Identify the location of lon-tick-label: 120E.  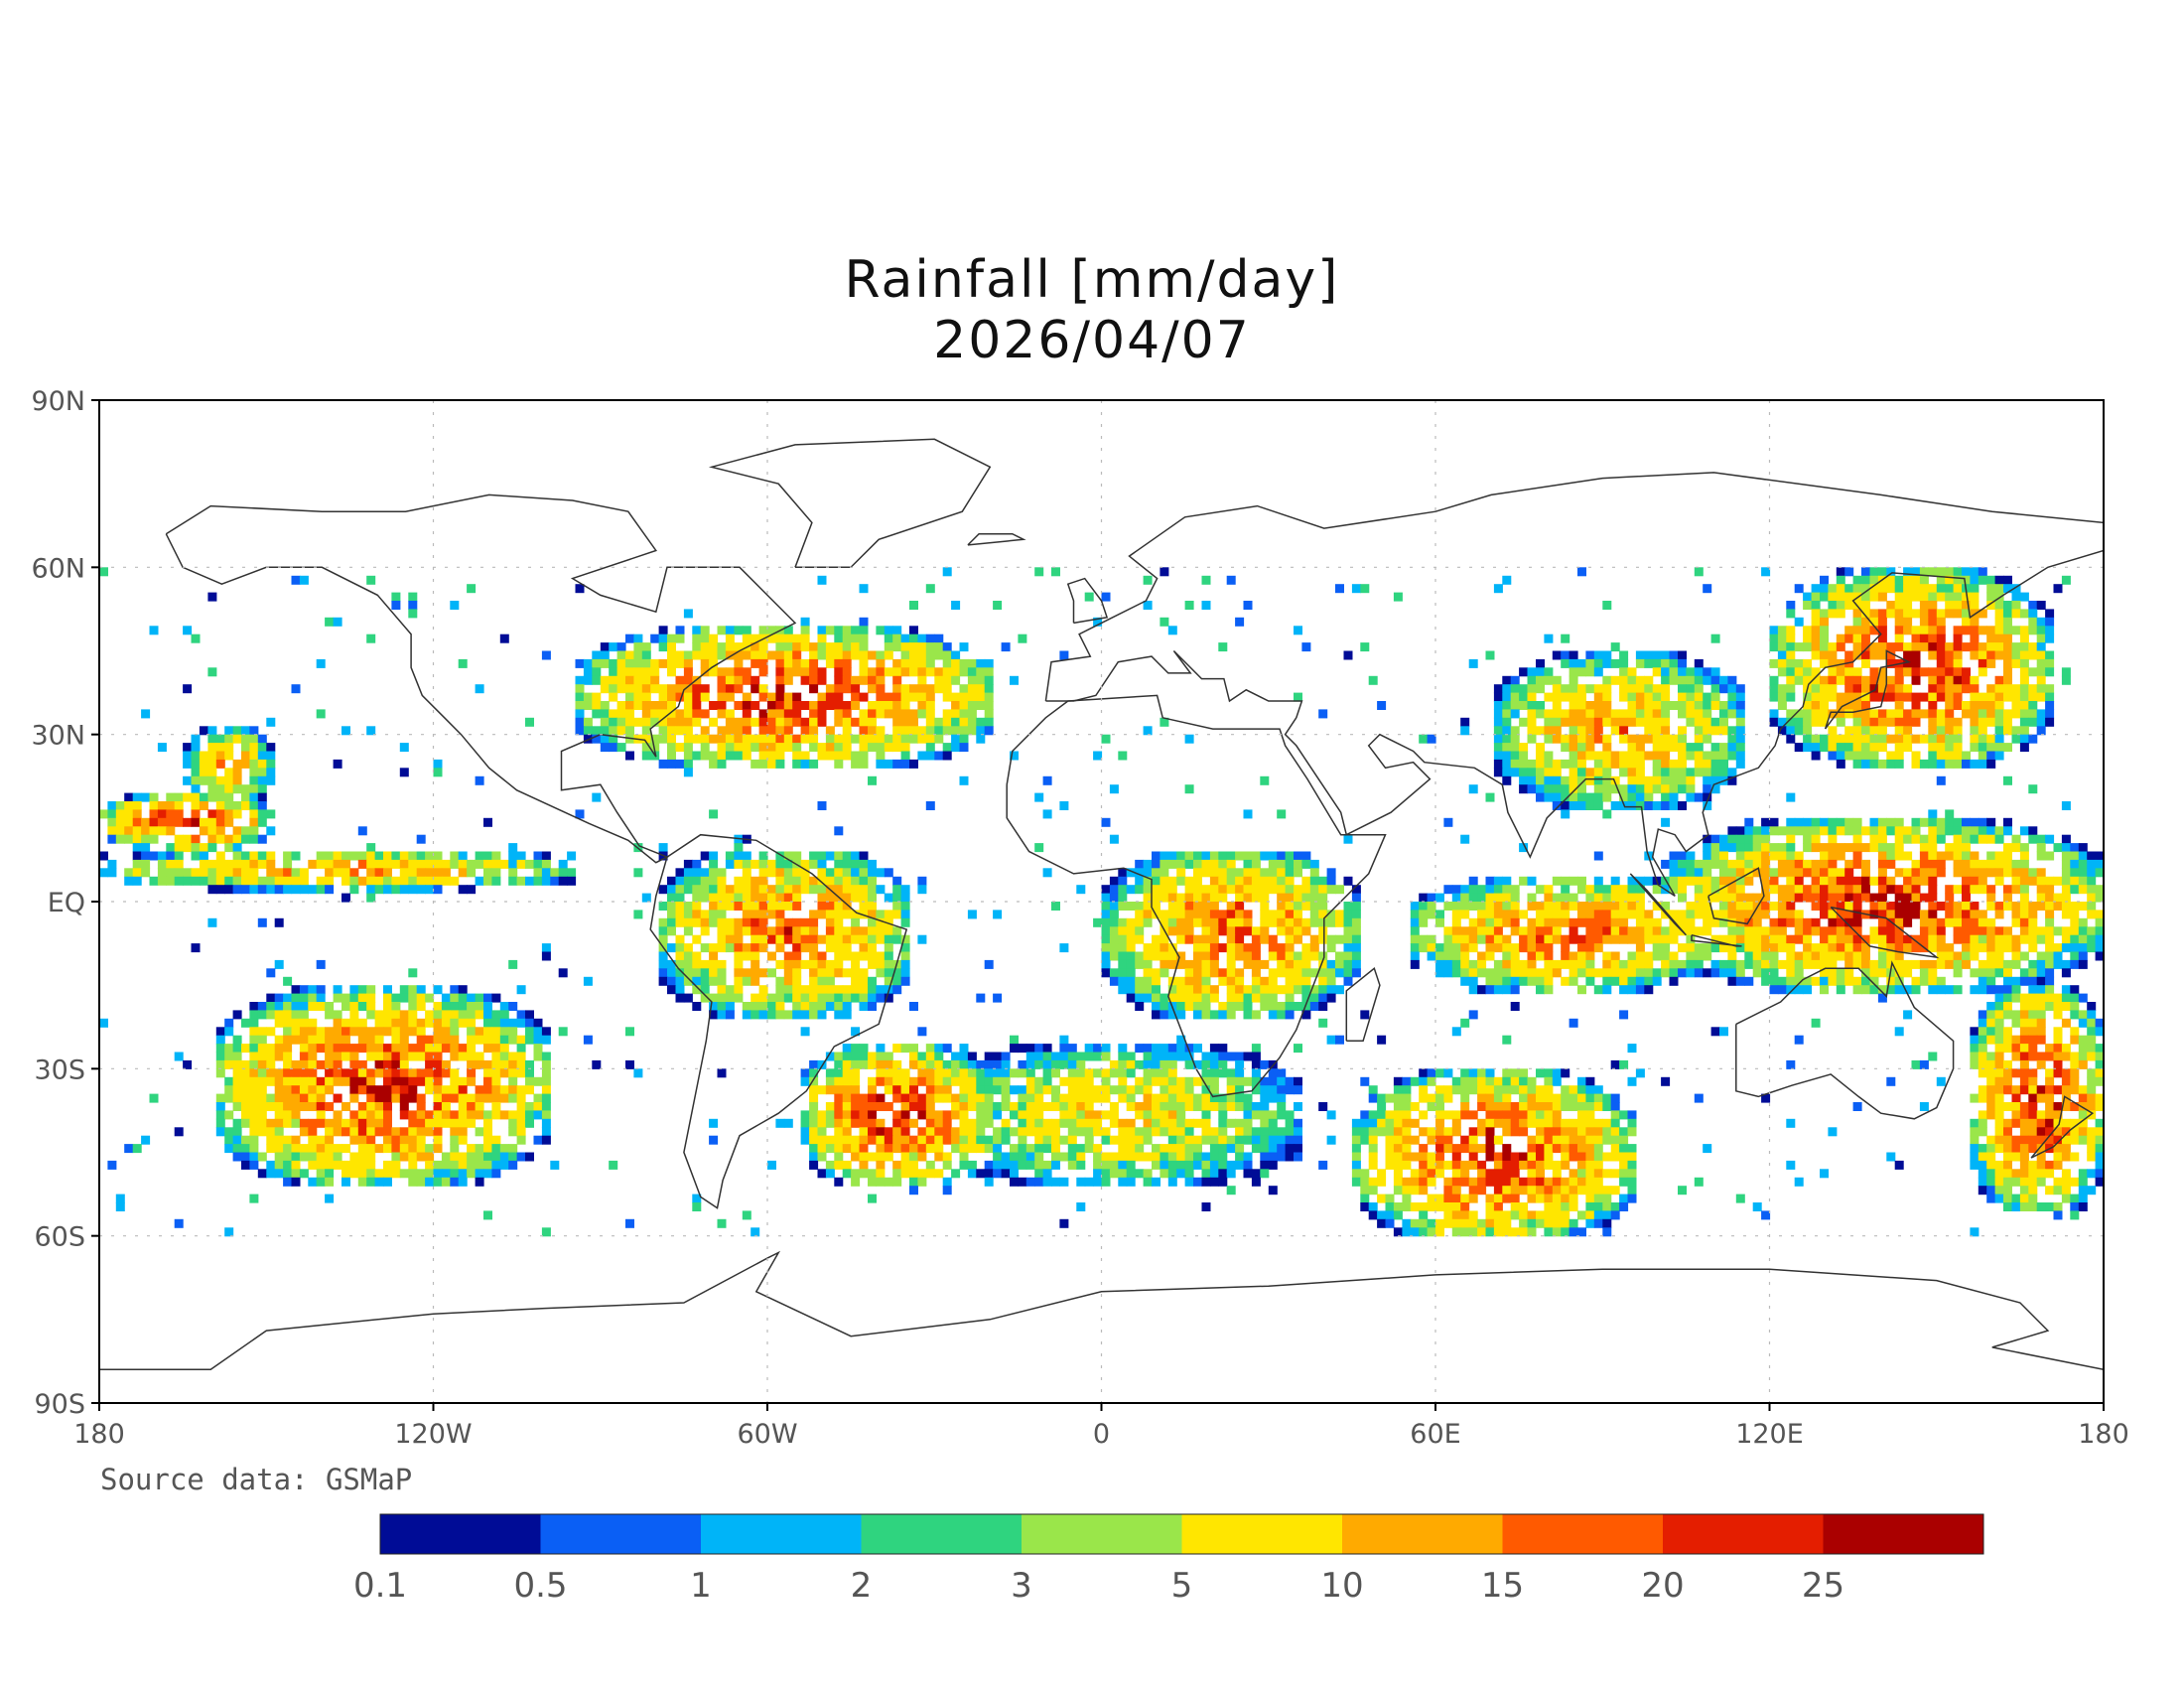
(1769, 1434).